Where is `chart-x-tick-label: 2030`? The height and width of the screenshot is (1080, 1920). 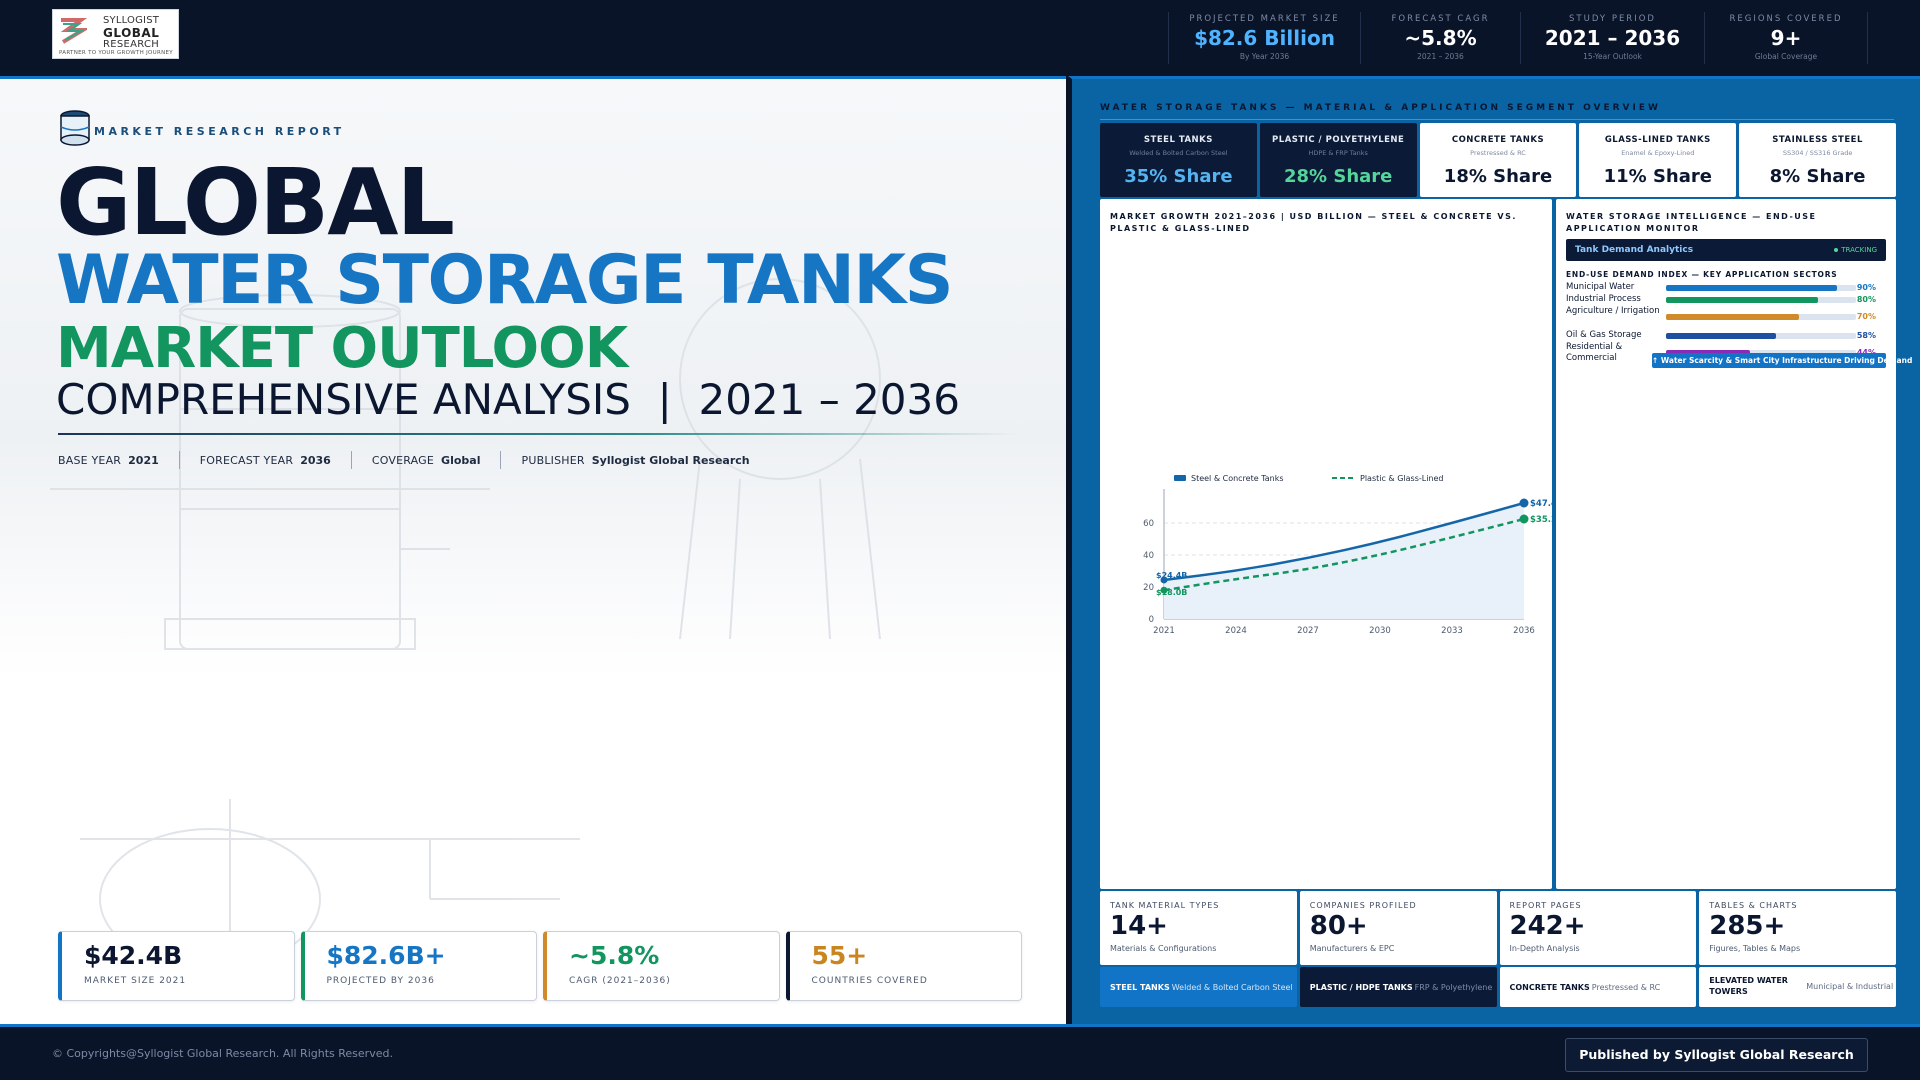
chart-x-tick-label: 2030 is located at coordinates (1380, 631).